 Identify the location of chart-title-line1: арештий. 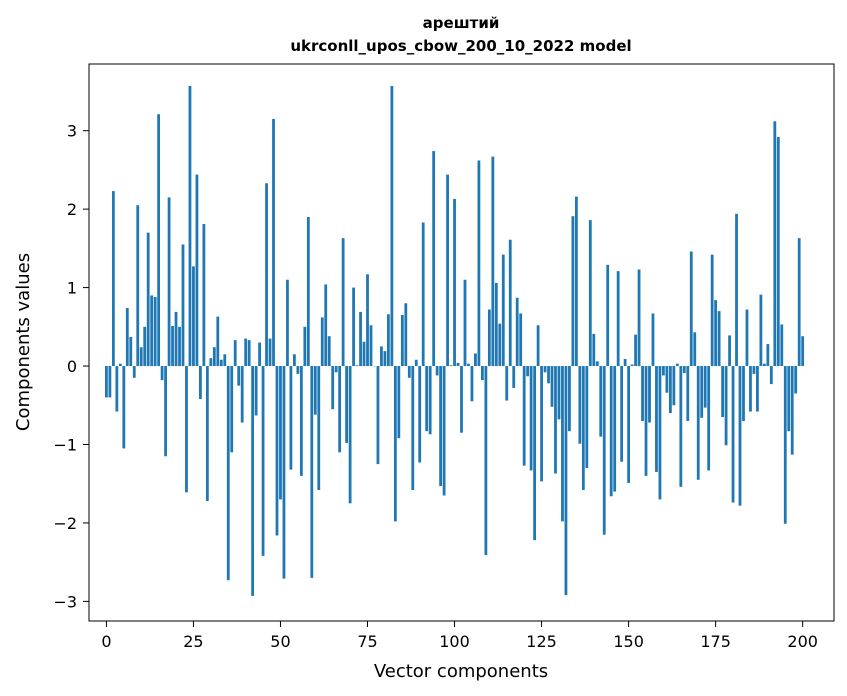
(461, 23).